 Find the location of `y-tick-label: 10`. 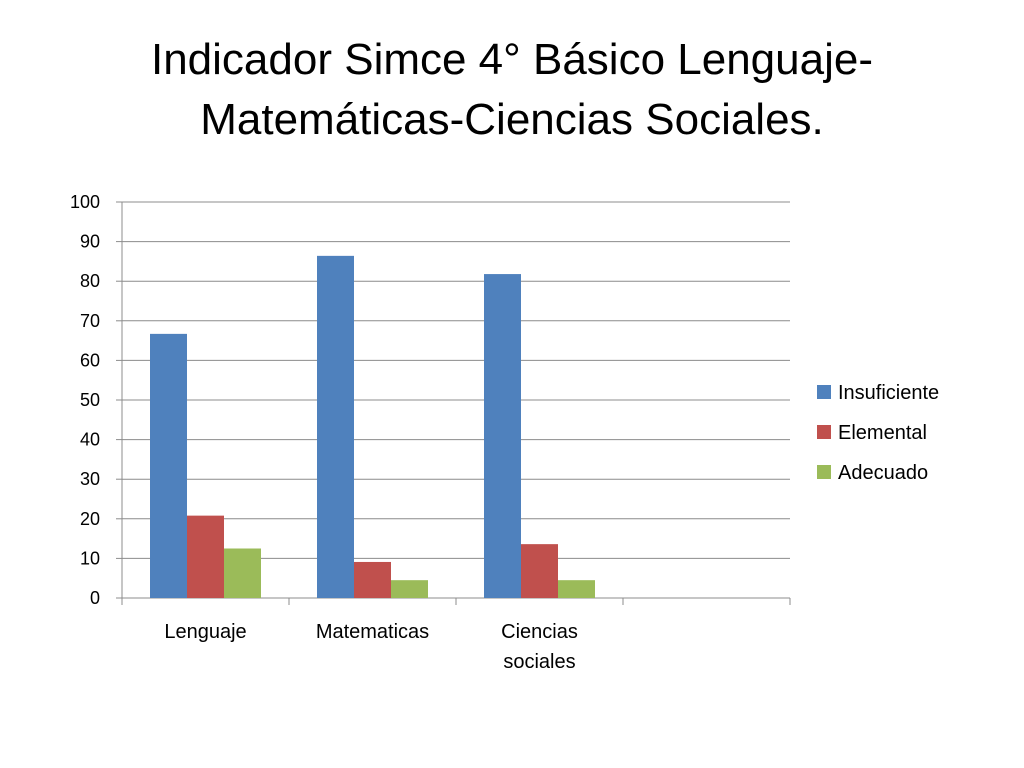

y-tick-label: 10 is located at coordinates (90, 558).